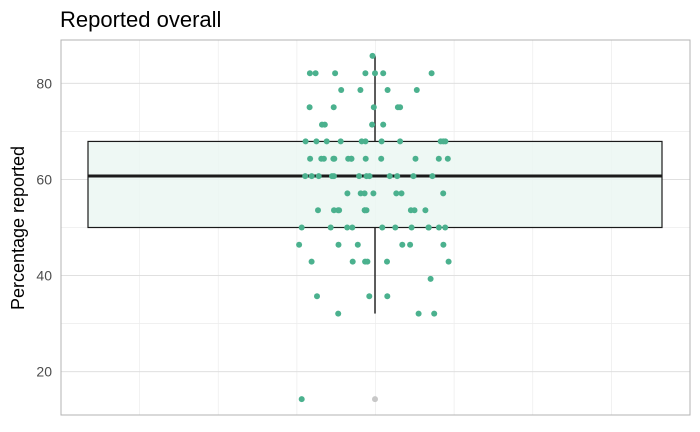 The image size is (700, 432). I want to click on y-tick-label: 80, so click(44, 83).